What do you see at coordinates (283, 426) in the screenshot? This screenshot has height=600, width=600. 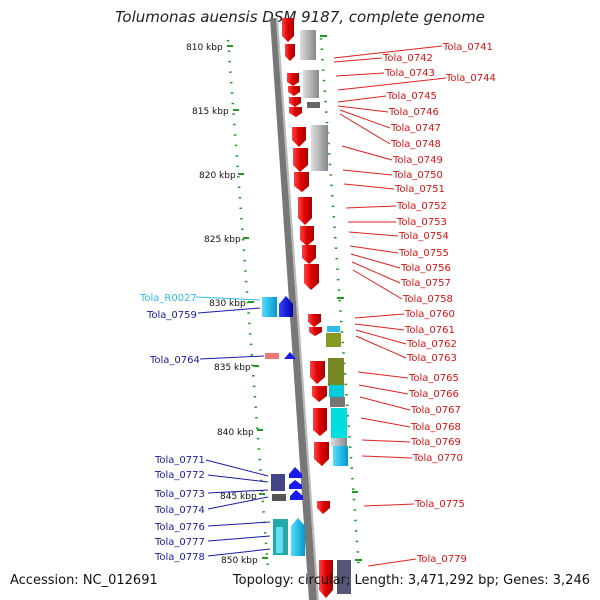 I see `reverse-genes` at bounding box center [283, 426].